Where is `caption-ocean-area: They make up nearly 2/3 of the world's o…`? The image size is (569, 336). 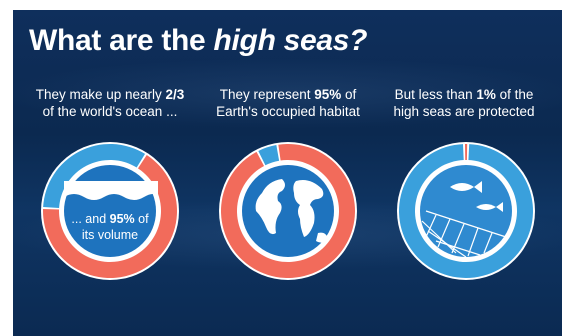
caption-ocean-area: They make up nearly 2/3 of the world's o… is located at coordinates (110, 103).